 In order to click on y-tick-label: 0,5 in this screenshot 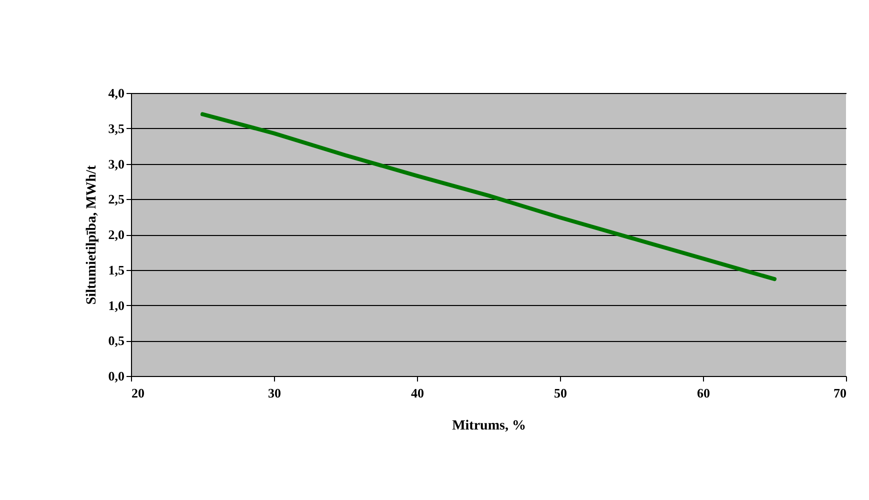, I will do `click(116, 340)`.